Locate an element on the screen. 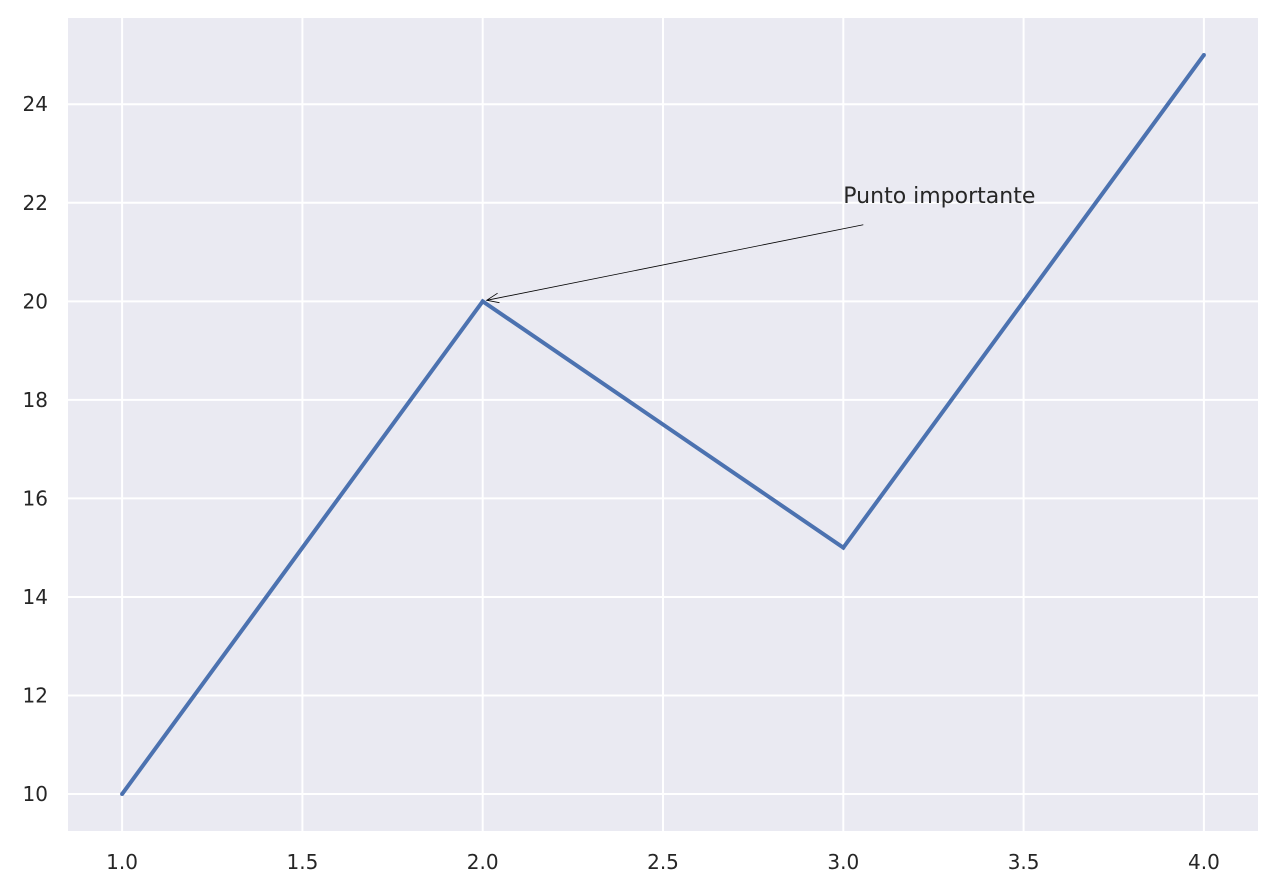 Image resolution: width=1277 pixels, height=894 pixels. y-tick-label: 14 is located at coordinates (35, 597).